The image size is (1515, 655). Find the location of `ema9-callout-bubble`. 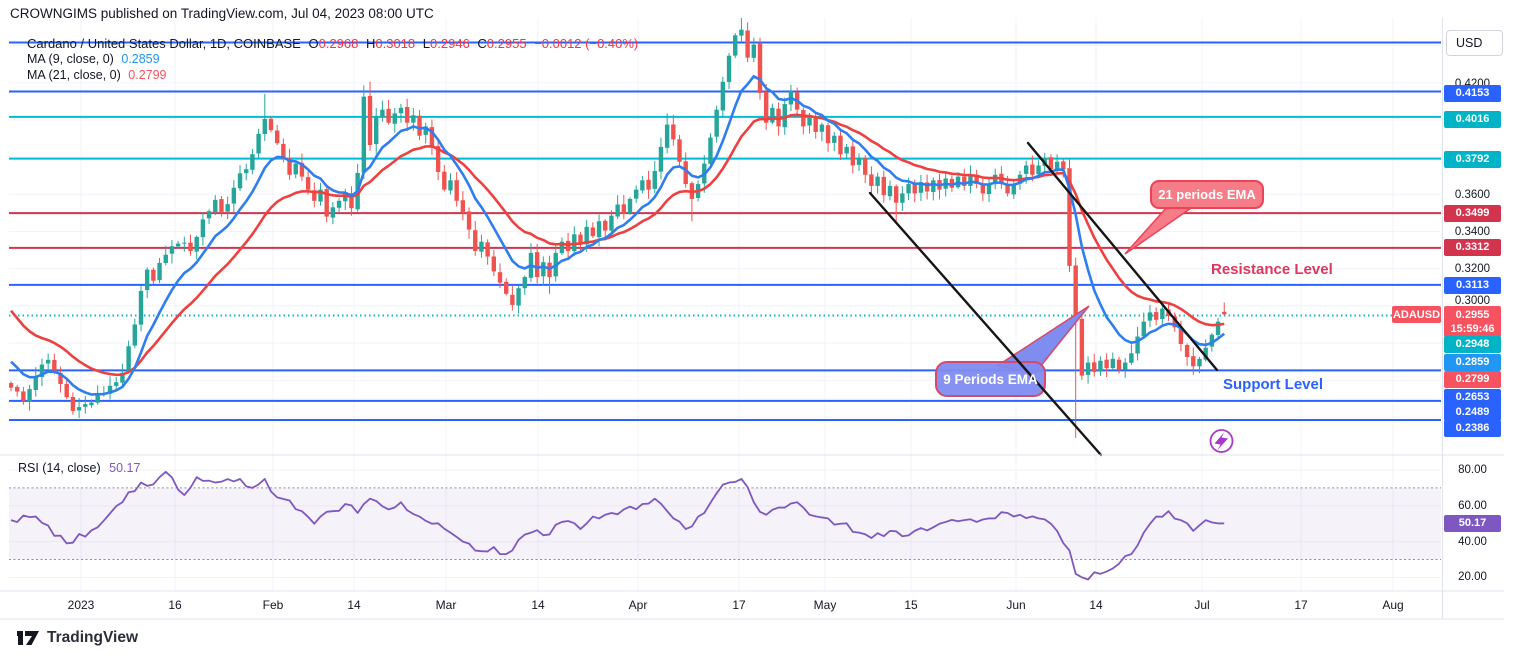

ema9-callout-bubble is located at coordinates (990, 379).